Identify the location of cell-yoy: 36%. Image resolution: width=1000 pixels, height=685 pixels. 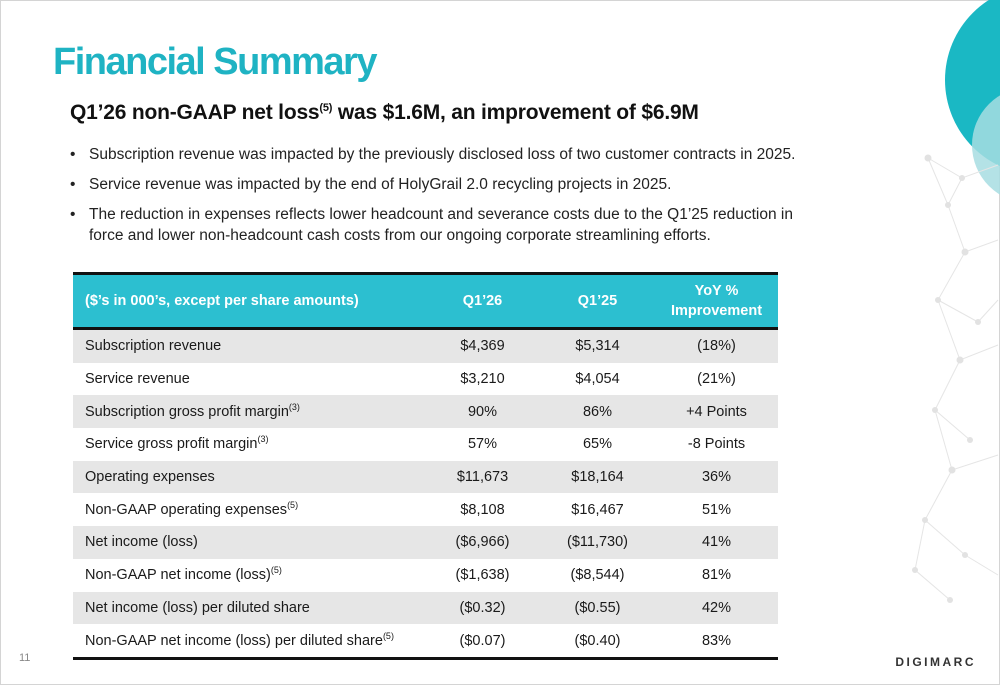
(716, 477).